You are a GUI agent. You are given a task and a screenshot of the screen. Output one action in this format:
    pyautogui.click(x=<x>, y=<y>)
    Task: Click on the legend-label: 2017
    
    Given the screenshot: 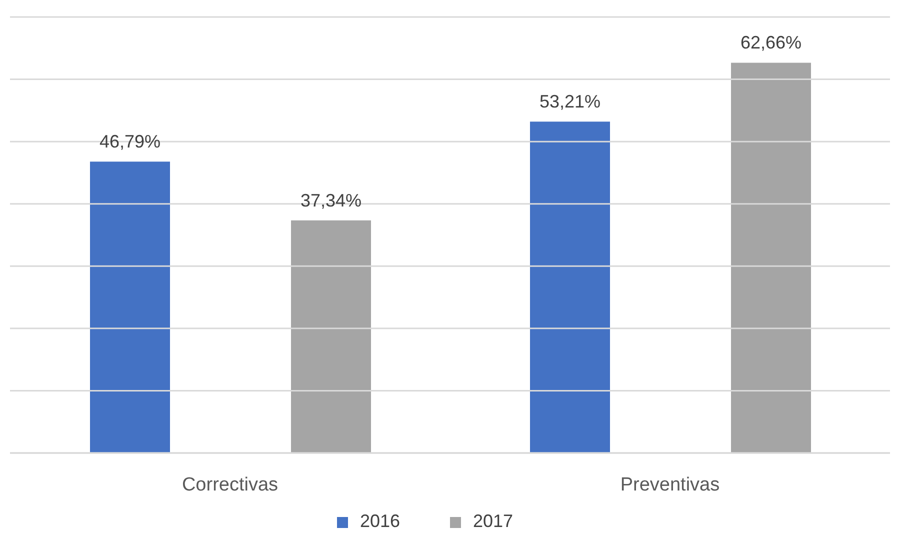 What is the action you would take?
    pyautogui.click(x=493, y=521)
    